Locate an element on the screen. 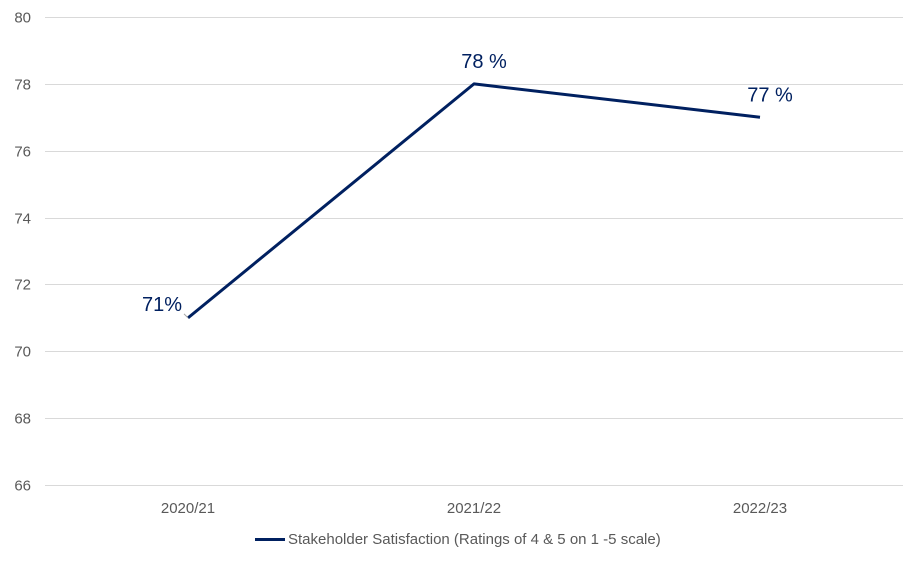 This screenshot has width=911, height=565. x-tick-label: 2021/22 is located at coordinates (474, 508).